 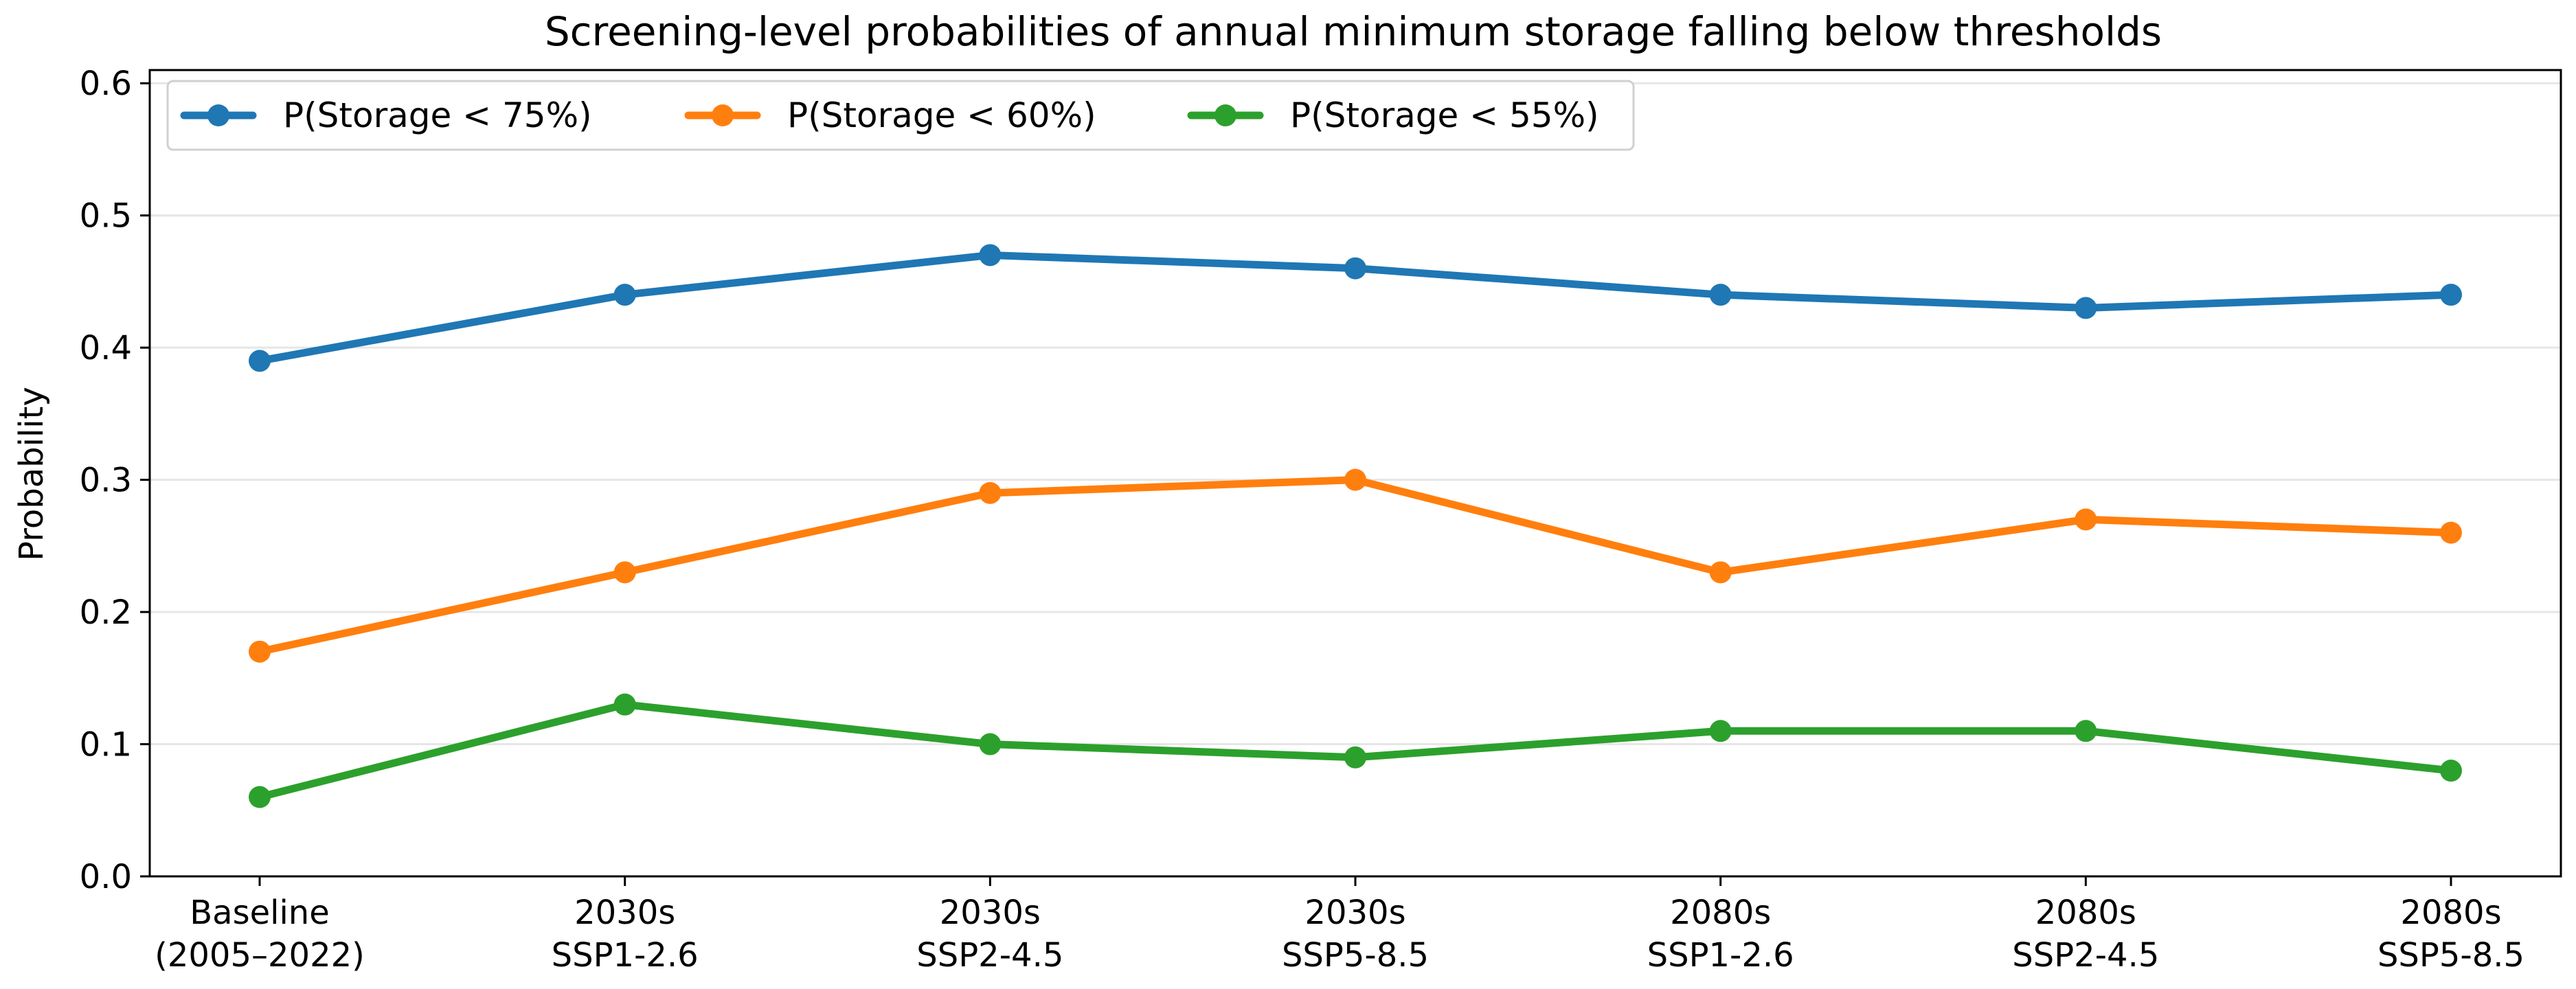 What do you see at coordinates (106, 348) in the screenshot?
I see `y-tick-label: 0.4` at bounding box center [106, 348].